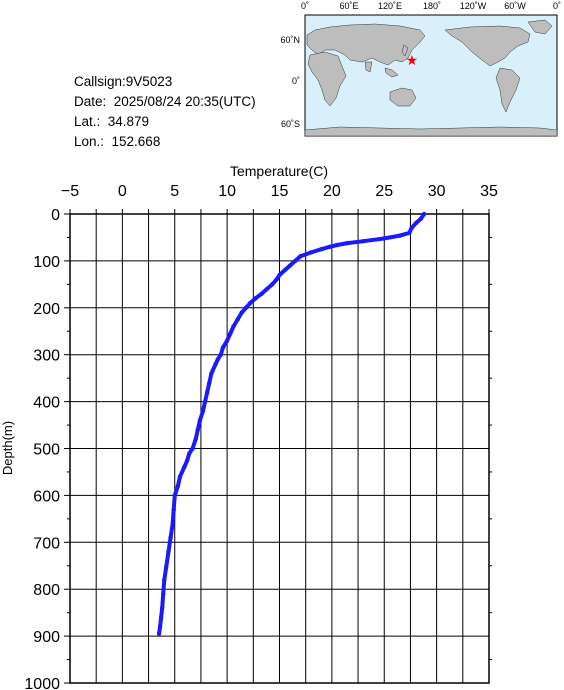 This screenshot has width=564, height=690. What do you see at coordinates (279, 191) in the screenshot?
I see `x-tick-labels: −5 0 5 10 15 20 25 30 35` at bounding box center [279, 191].